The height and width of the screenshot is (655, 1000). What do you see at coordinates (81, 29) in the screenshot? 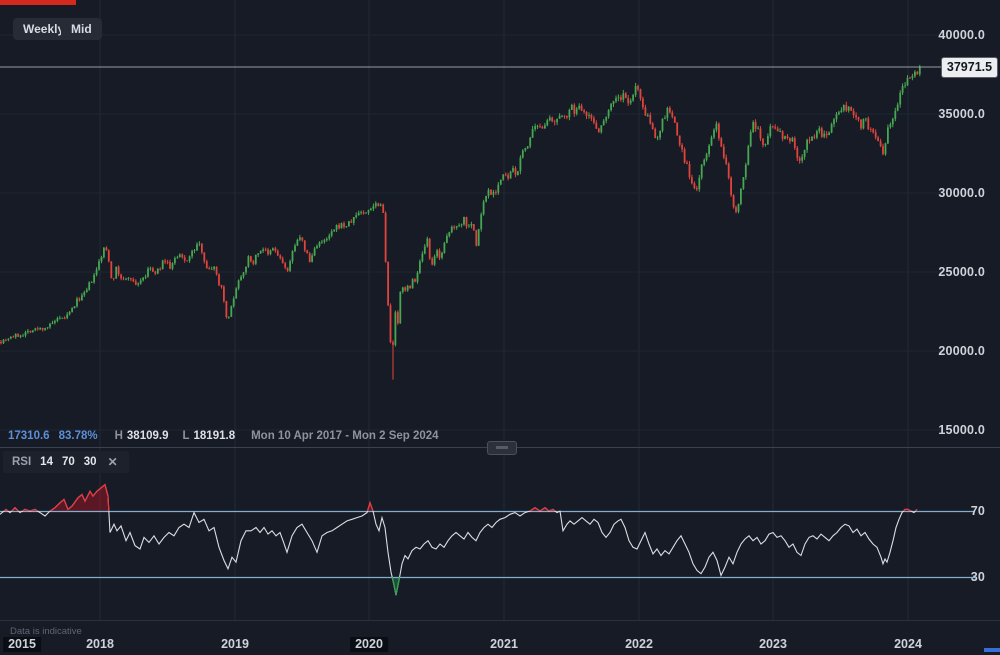
I see `price-type-button: Mid` at bounding box center [81, 29].